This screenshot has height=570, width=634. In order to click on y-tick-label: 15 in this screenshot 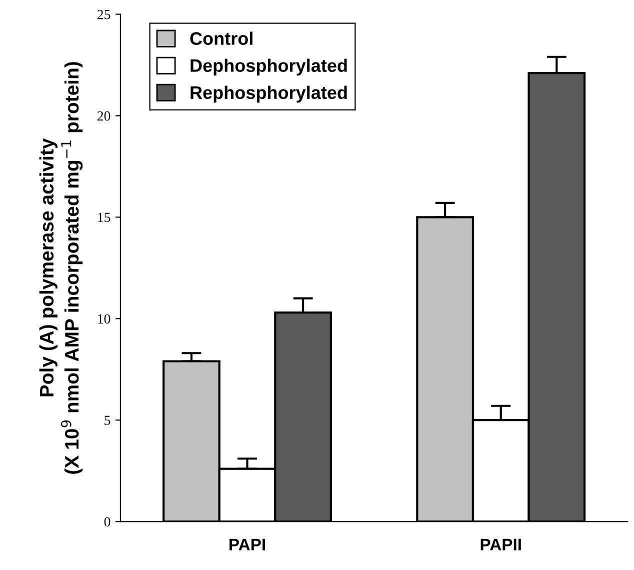, I will do `click(104, 217)`.